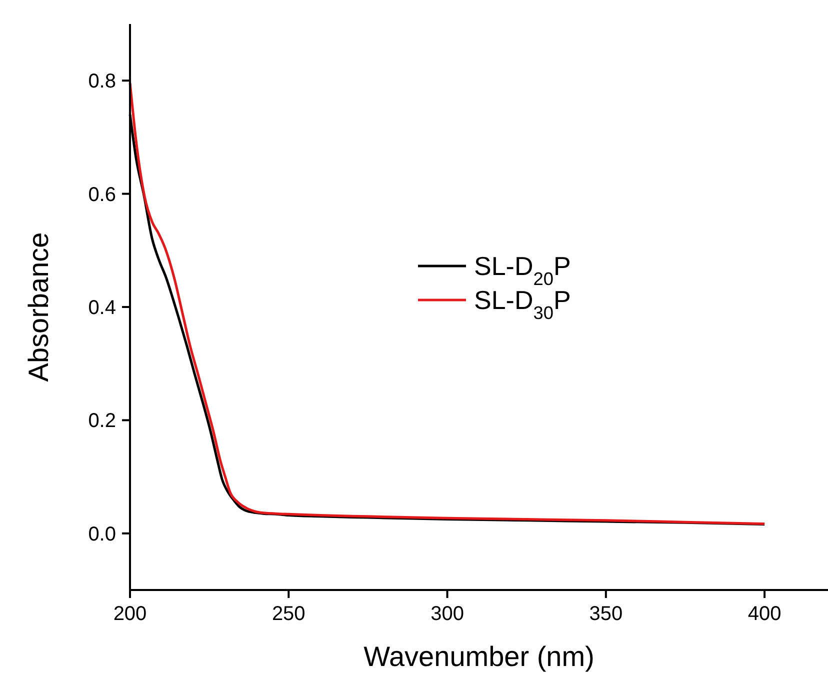  I want to click on x-axis-title: Wavenumber (nm), so click(479, 656).